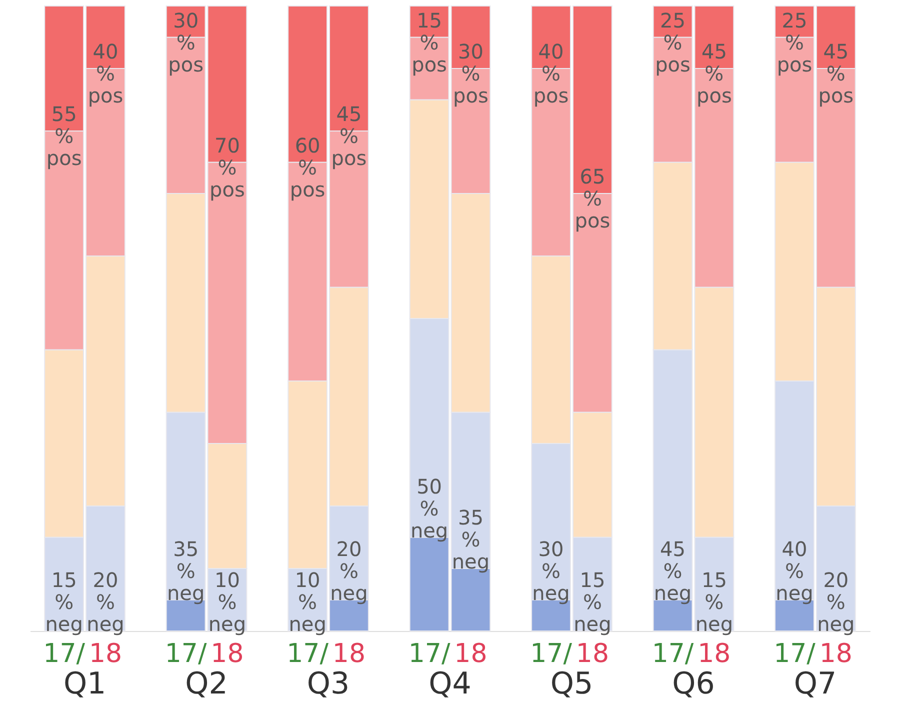 The image size is (901, 711). What do you see at coordinates (429, 508) in the screenshot?
I see `annotation: 50 % neg` at bounding box center [429, 508].